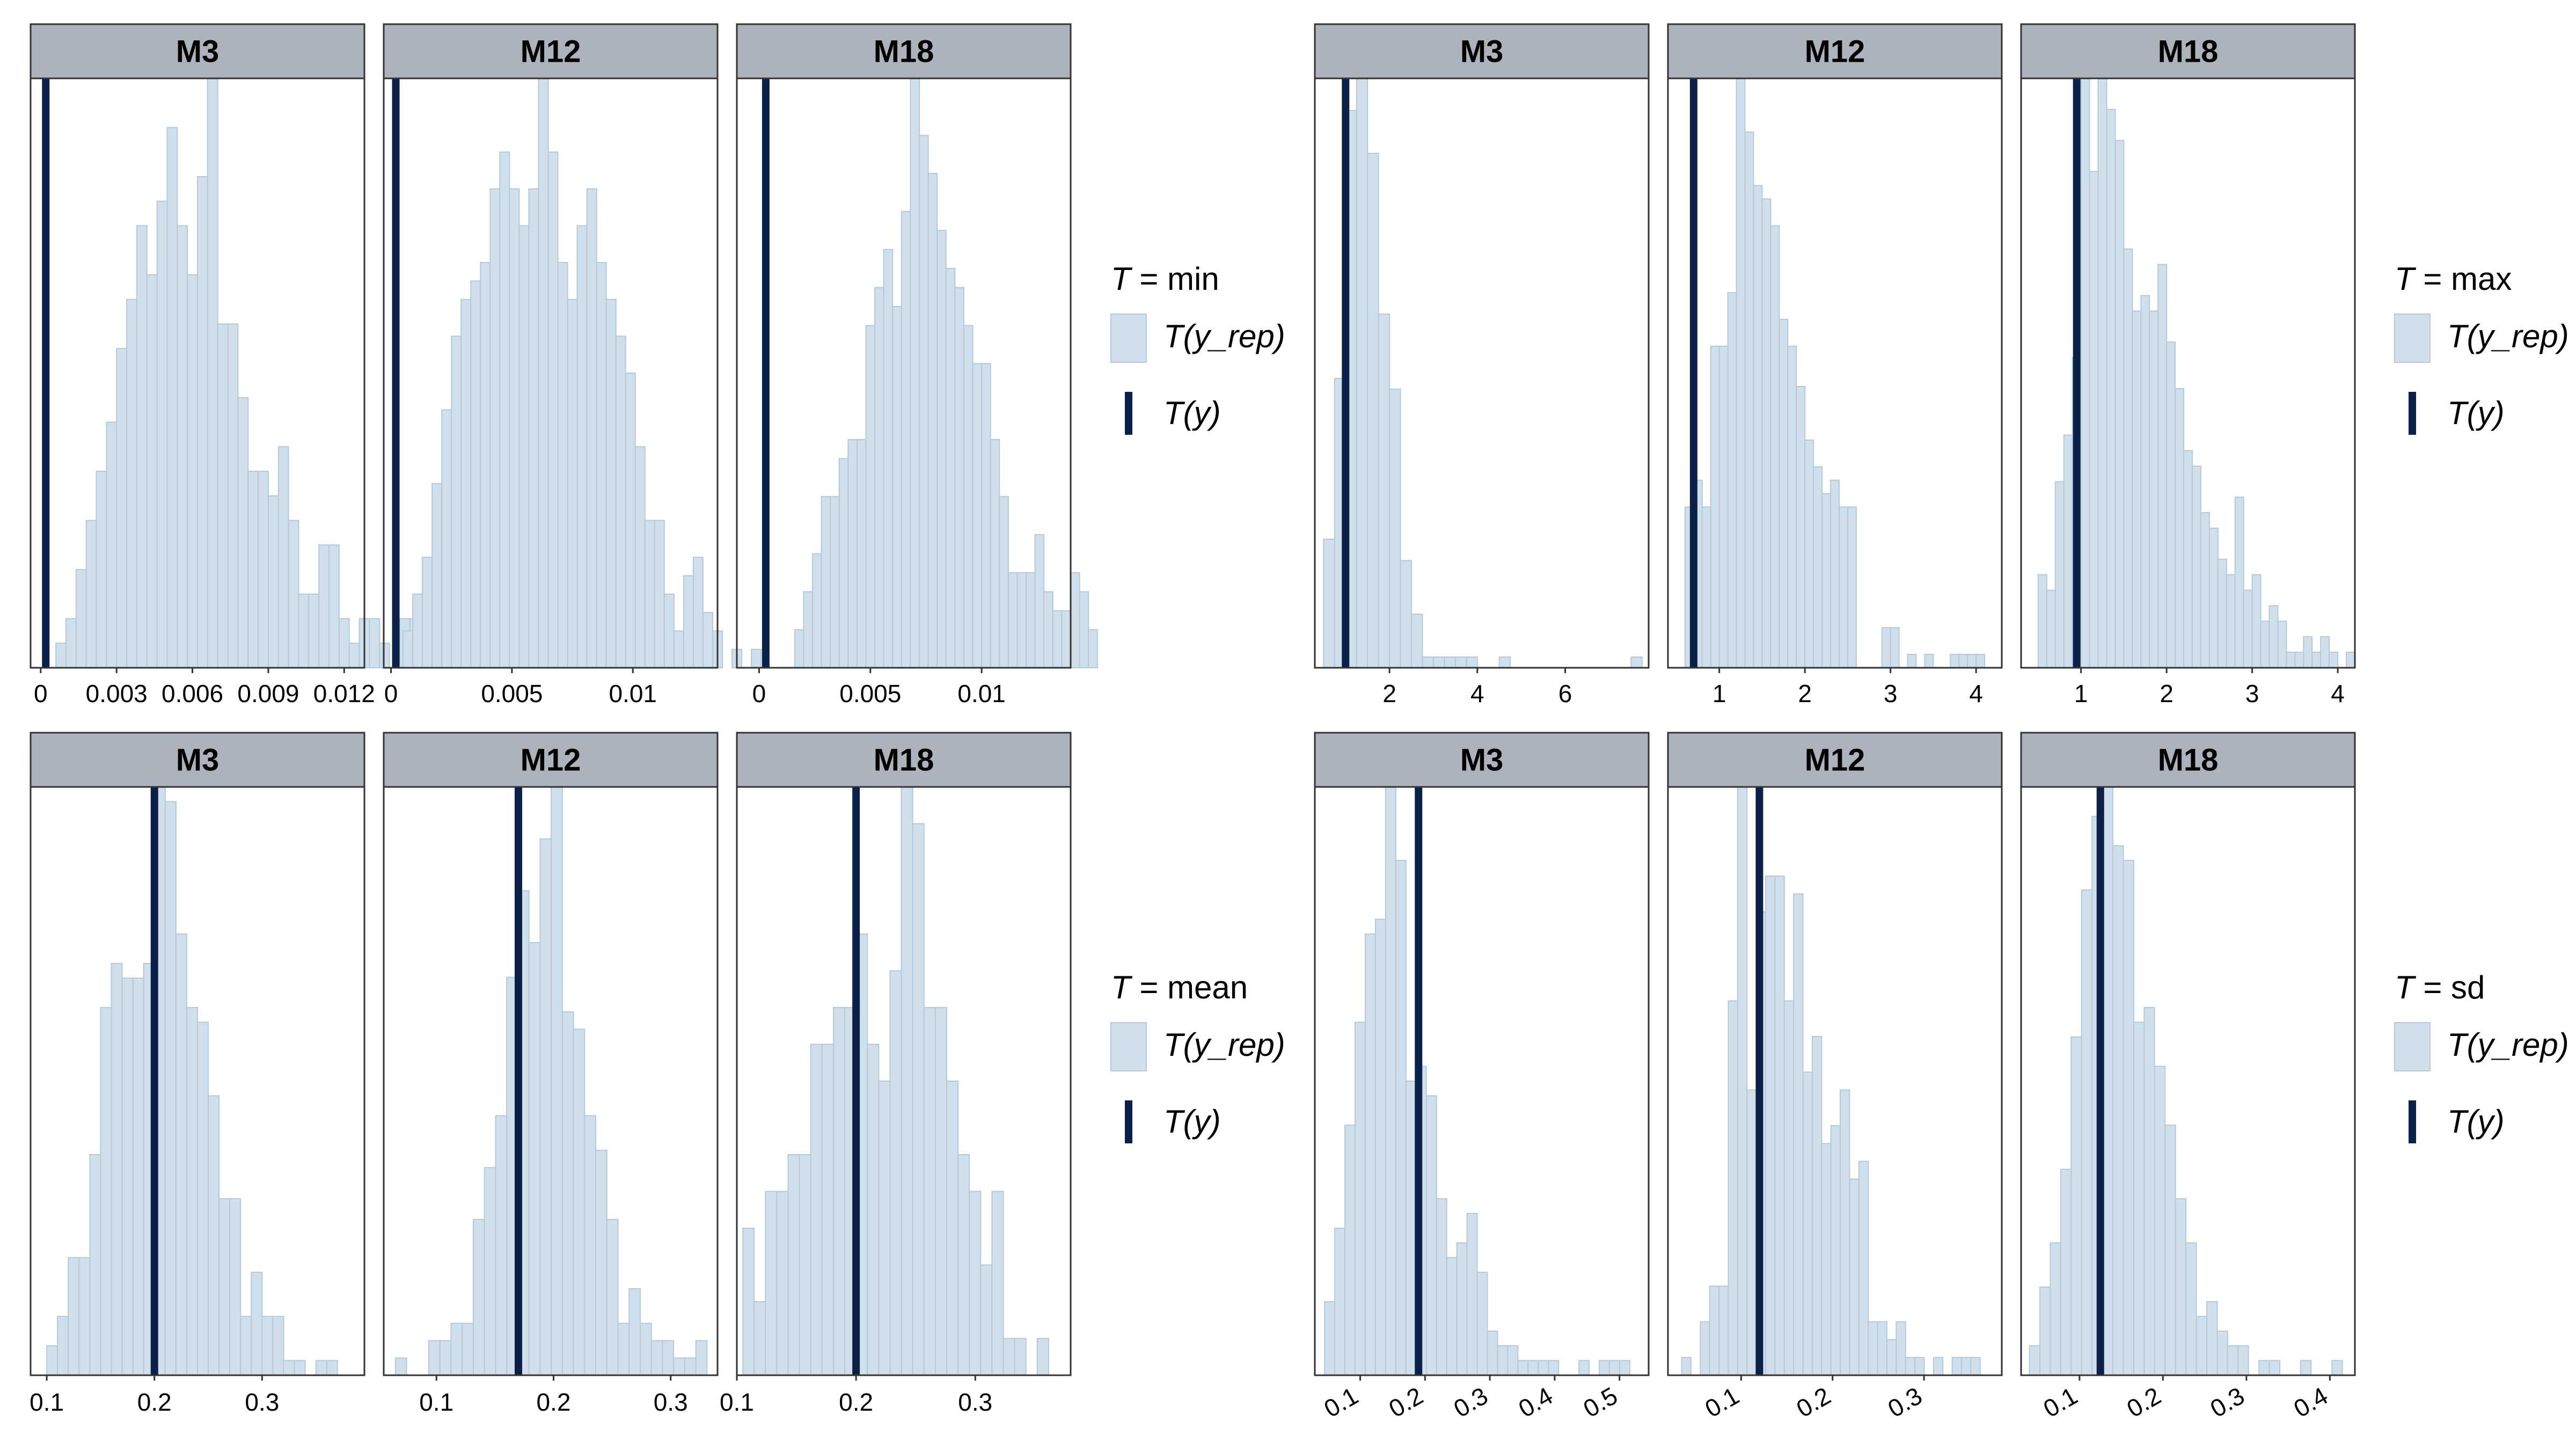 This screenshot has width=2576, height=1452. What do you see at coordinates (1835, 51) in the screenshot?
I see `facet-label: M12` at bounding box center [1835, 51].